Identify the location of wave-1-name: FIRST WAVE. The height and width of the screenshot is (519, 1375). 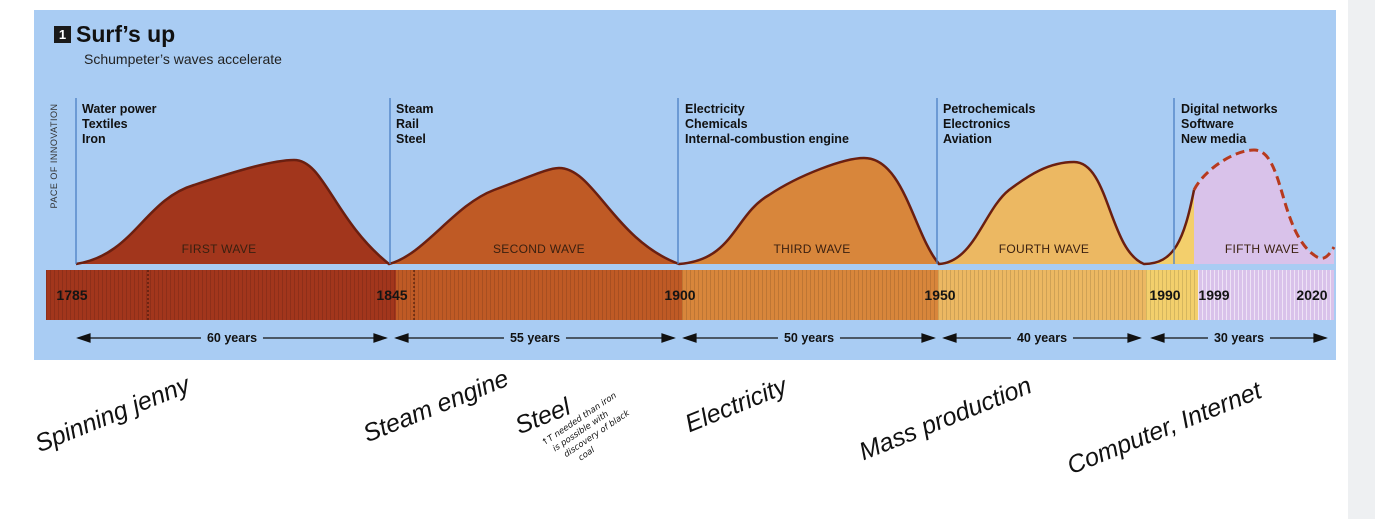
(219, 249).